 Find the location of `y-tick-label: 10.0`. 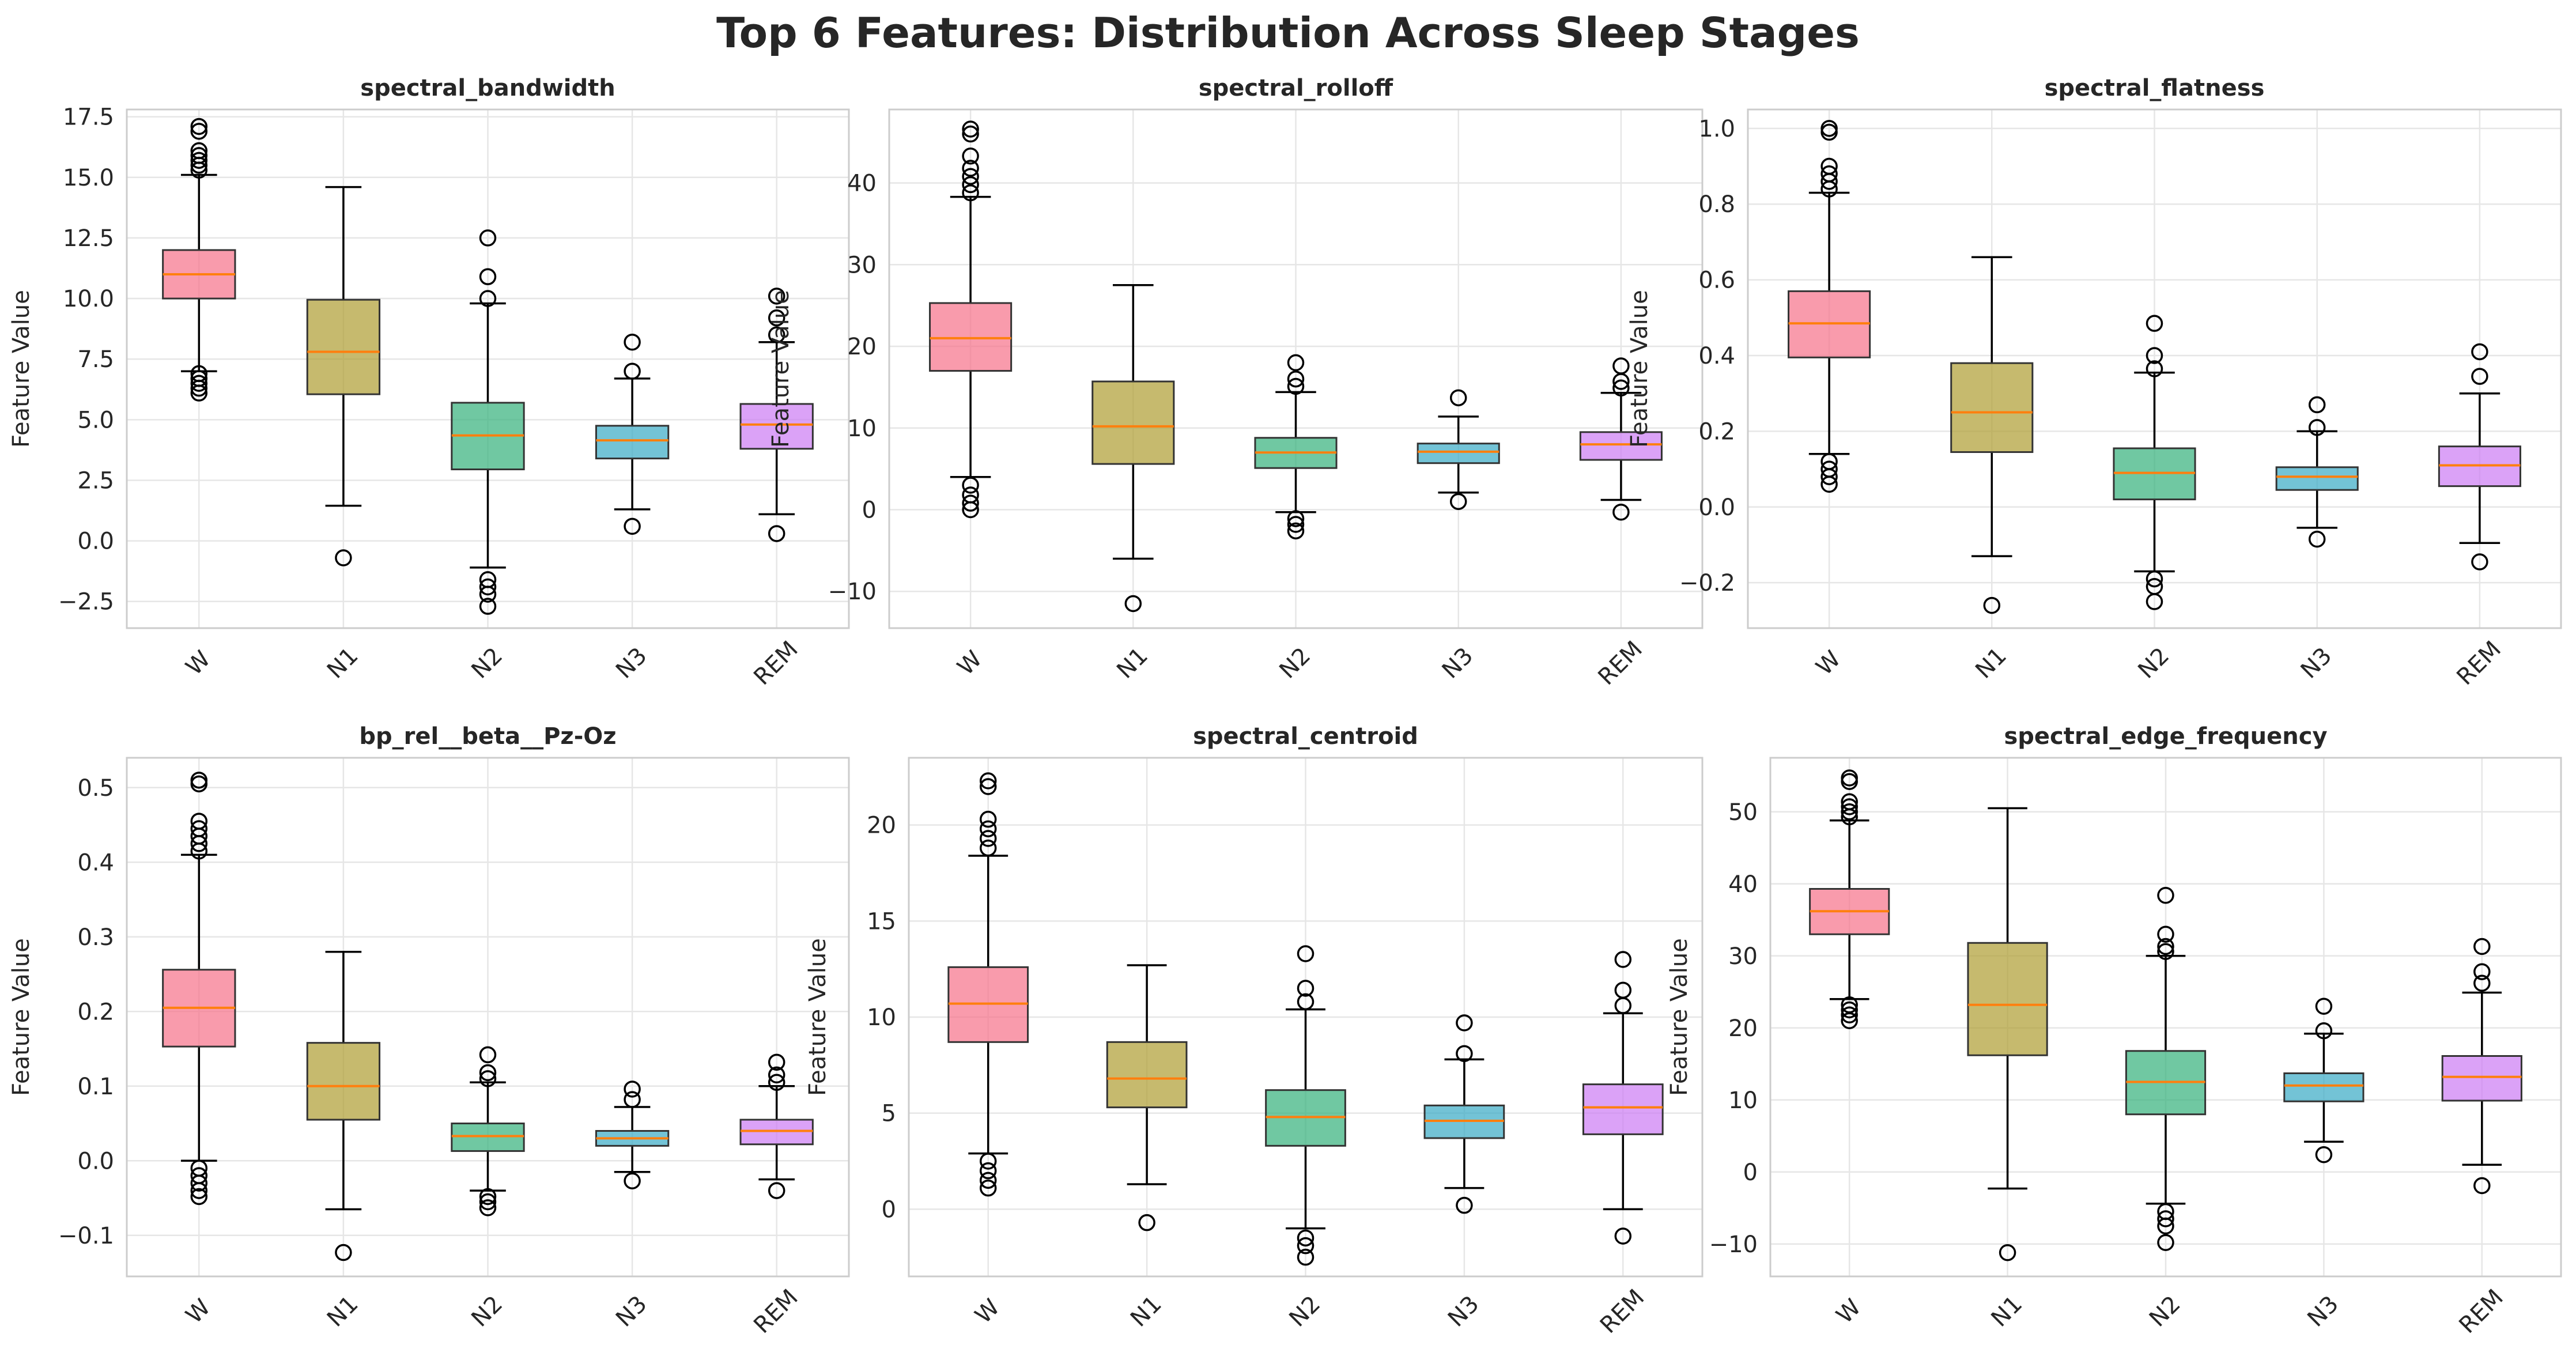

y-tick-label: 10.0 is located at coordinates (88, 299).